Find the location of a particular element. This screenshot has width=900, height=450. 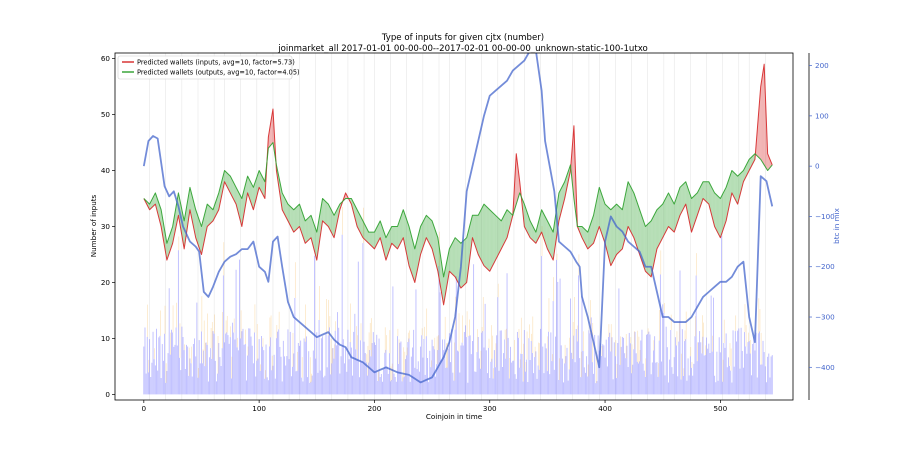

x-axis-ticks: 0 100 200 300 400 500 is located at coordinates (435, 406).